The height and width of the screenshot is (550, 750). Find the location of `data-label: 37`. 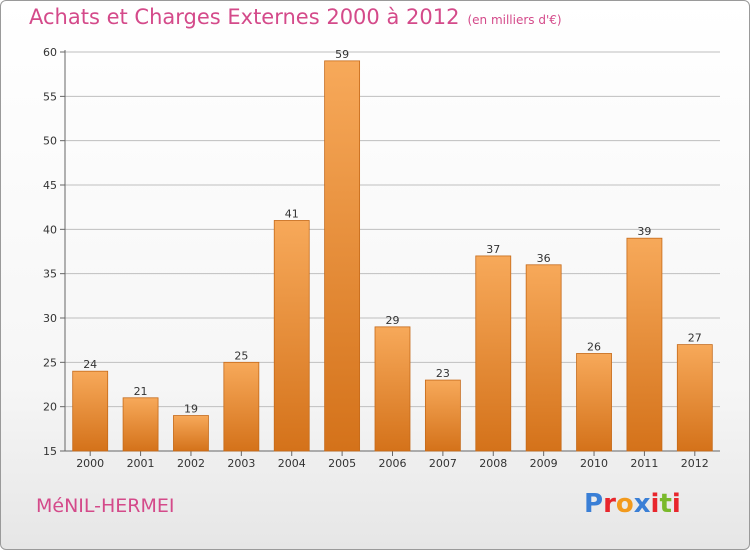

data-label: 37 is located at coordinates (493, 249).